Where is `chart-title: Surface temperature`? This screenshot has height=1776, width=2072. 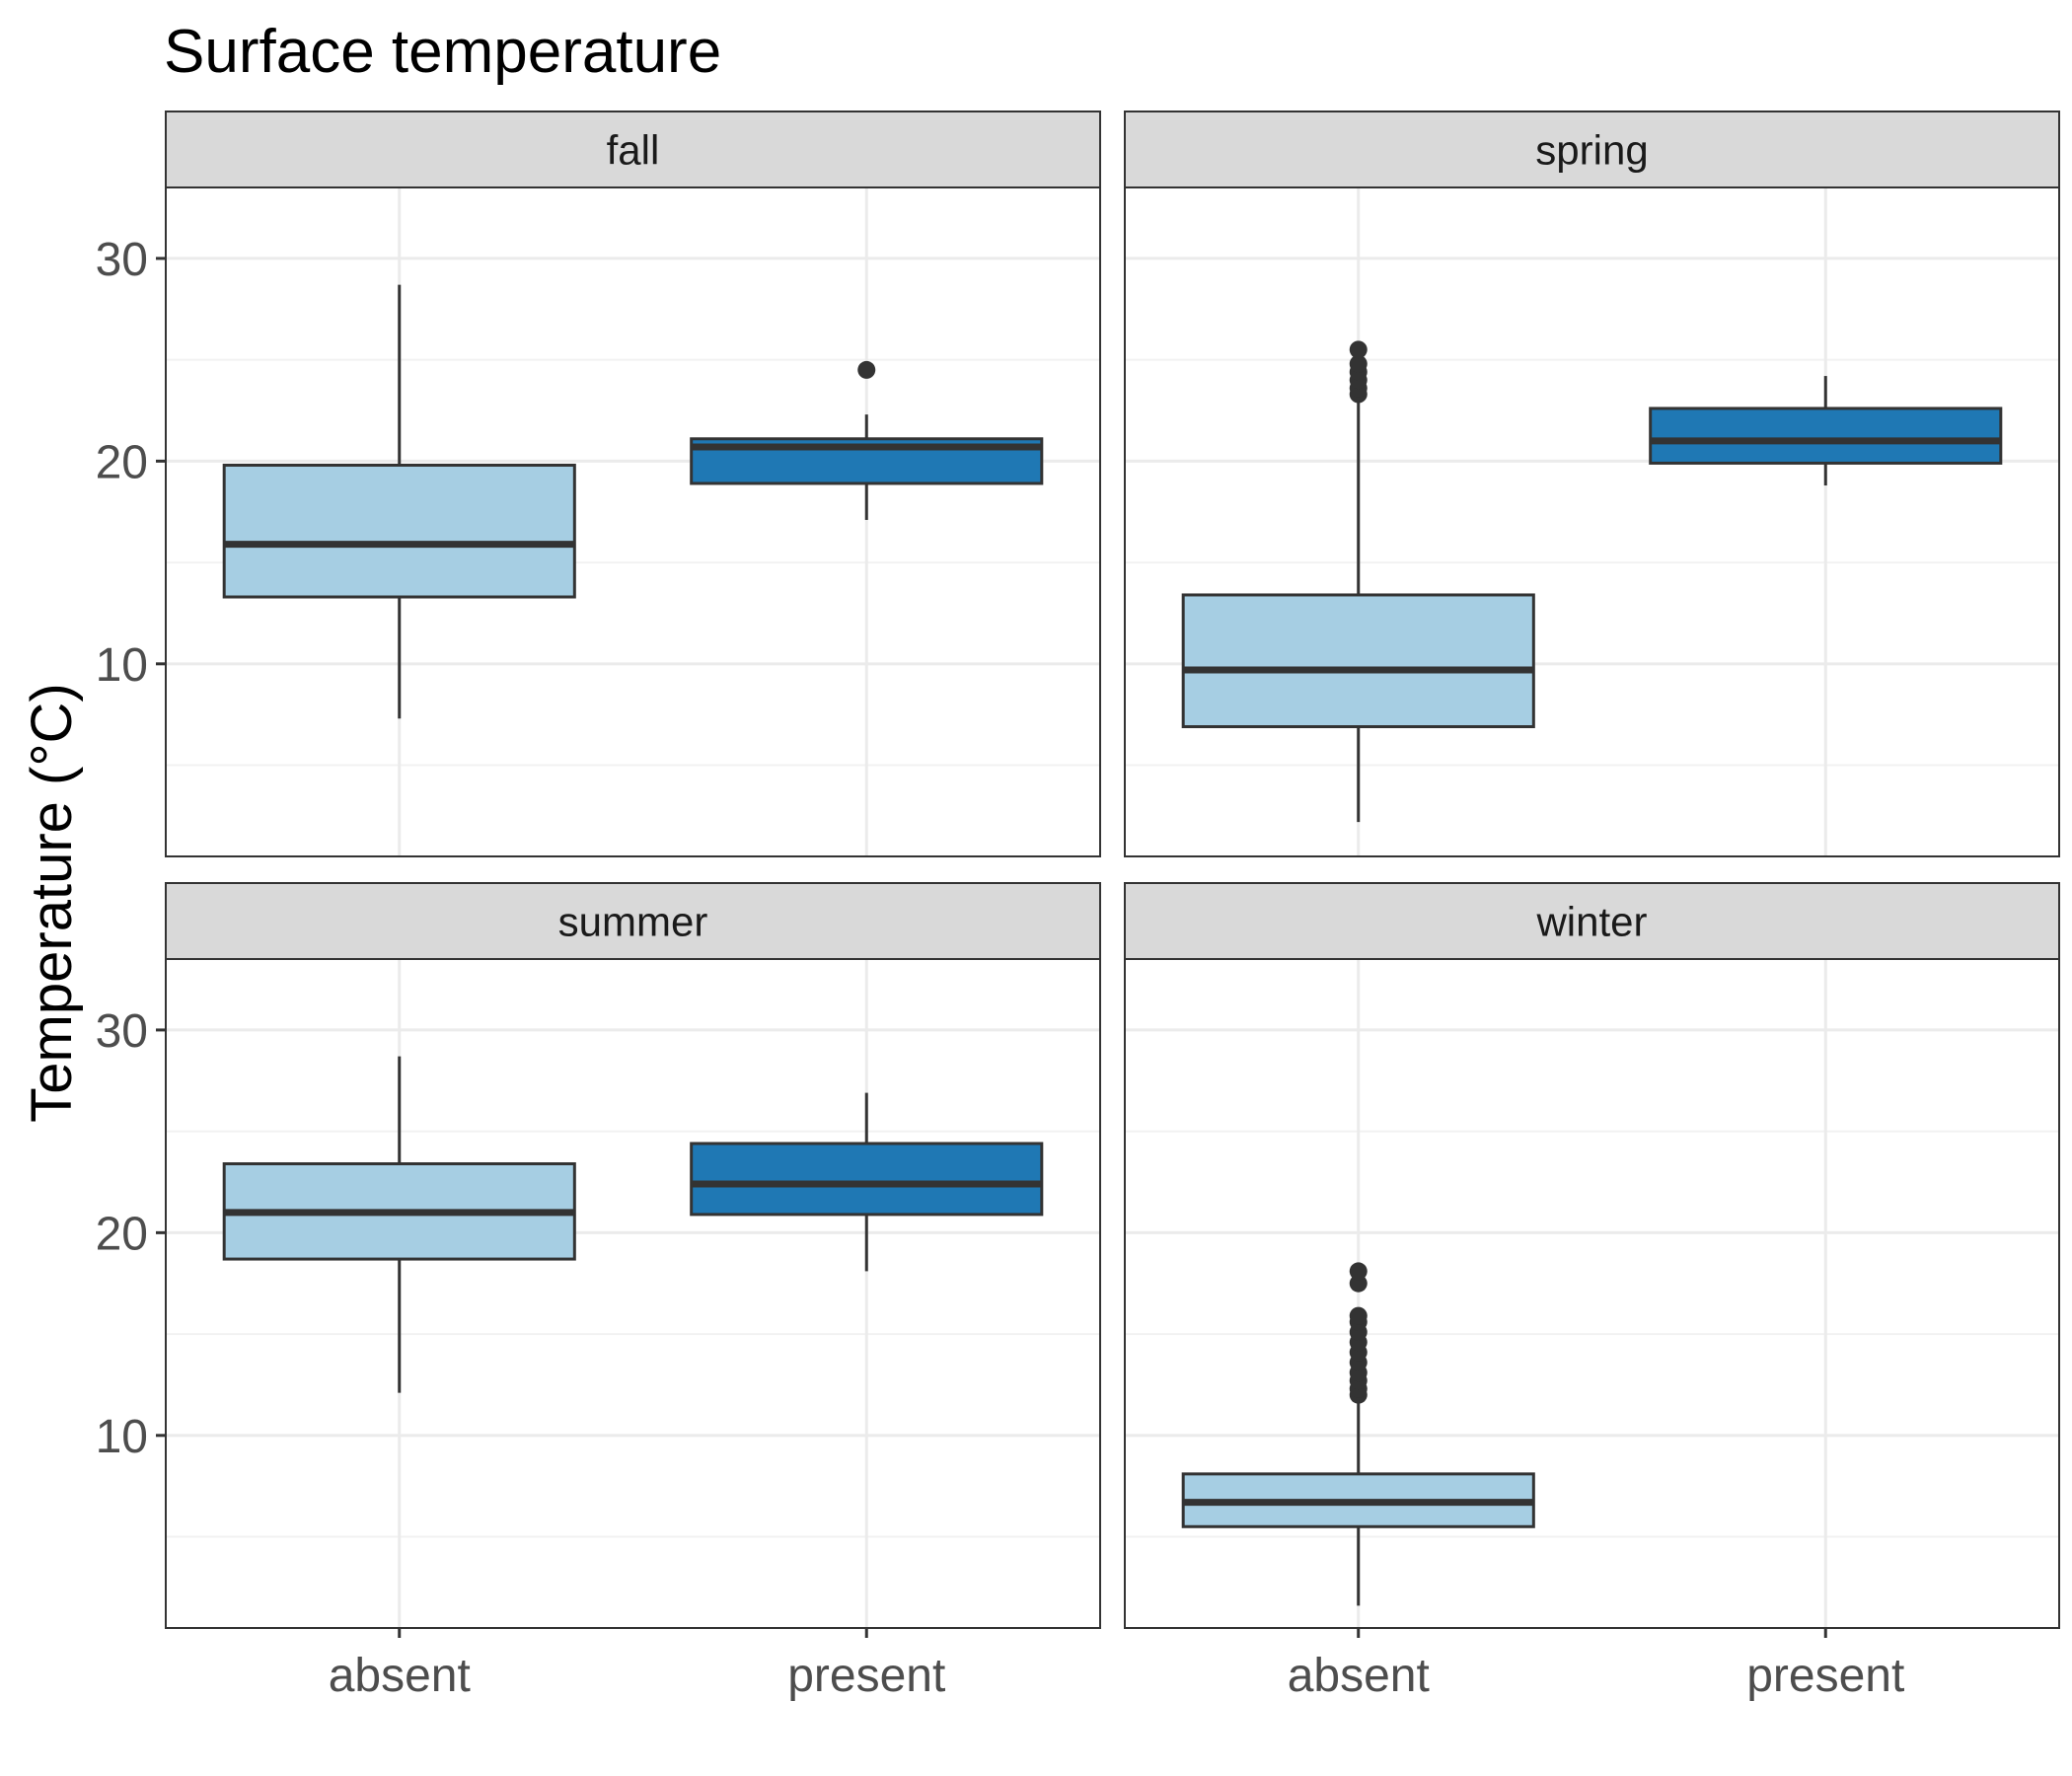 chart-title: Surface temperature is located at coordinates (442, 52).